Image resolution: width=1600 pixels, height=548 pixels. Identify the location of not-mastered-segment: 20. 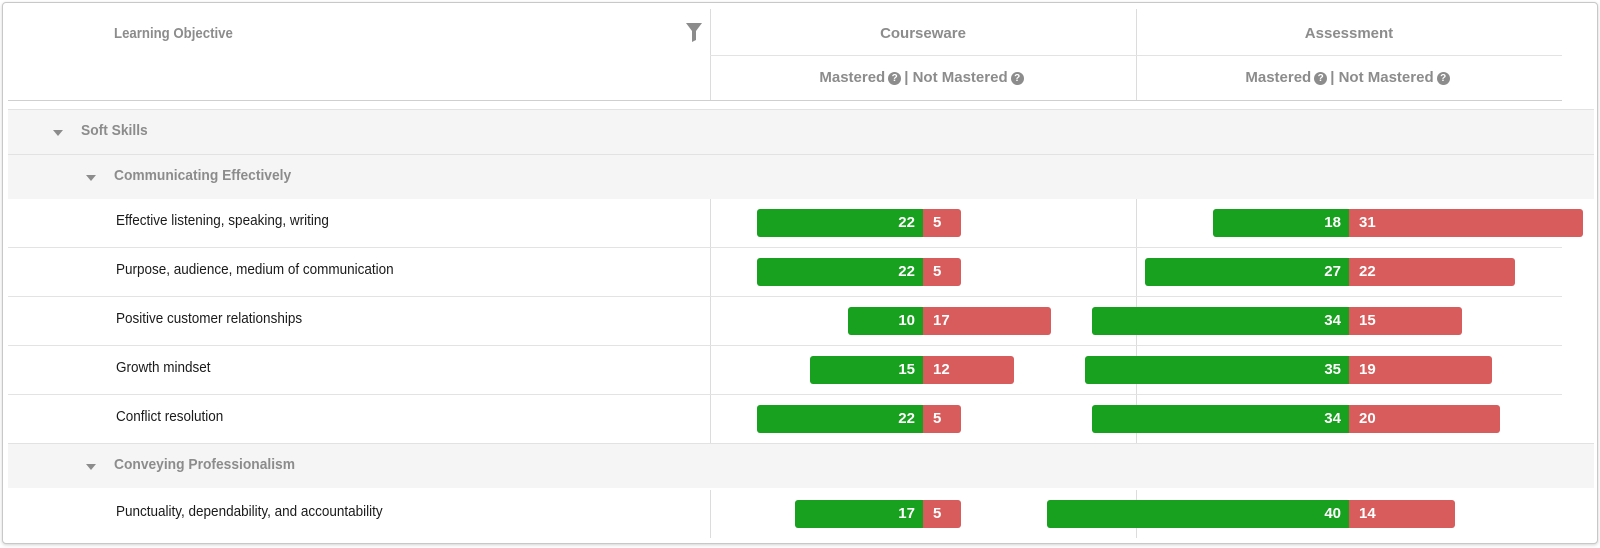
(1424, 419).